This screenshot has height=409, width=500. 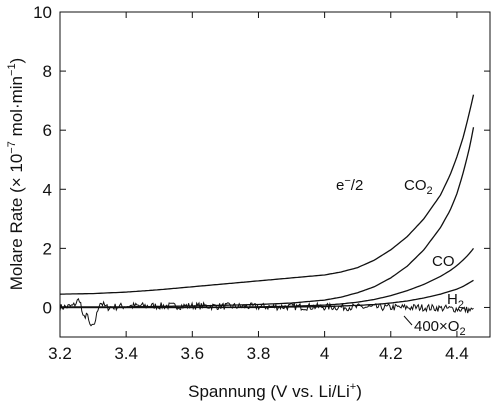 What do you see at coordinates (408, 320) in the screenshot?
I see `o2-label-leader` at bounding box center [408, 320].